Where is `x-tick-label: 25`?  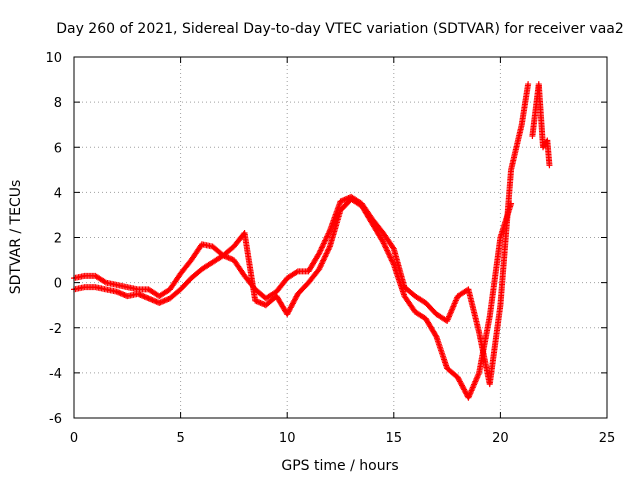 x-tick-label: 25 is located at coordinates (607, 438).